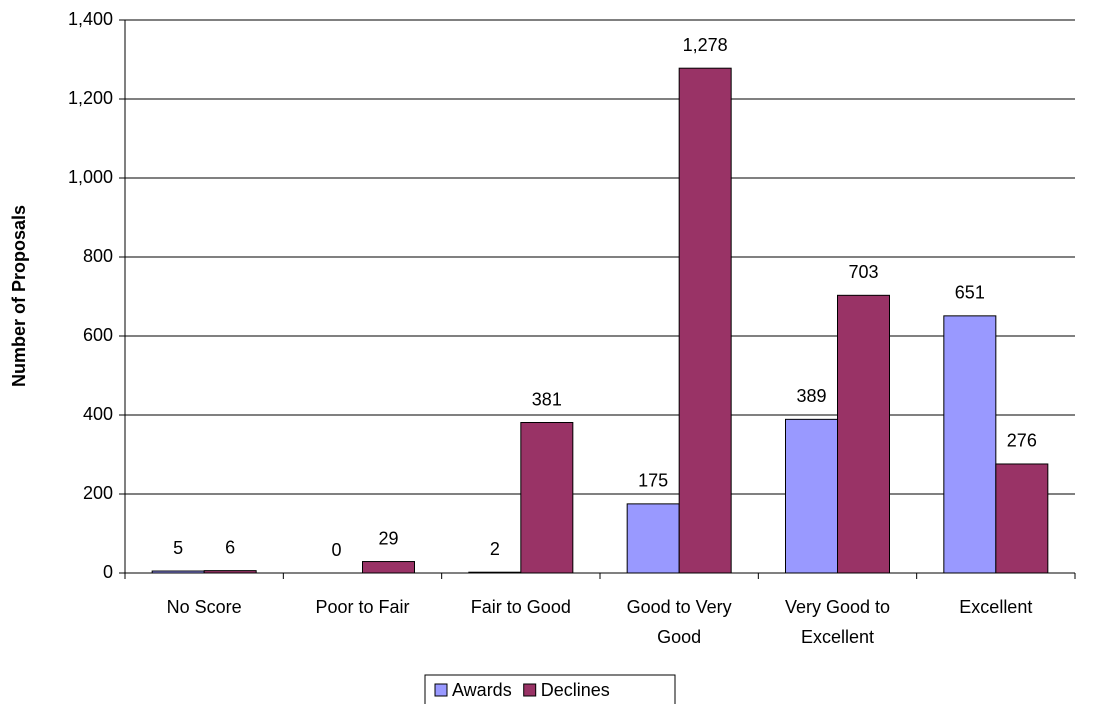 The height and width of the screenshot is (704, 1099). What do you see at coordinates (679, 622) in the screenshot?
I see `x-tick-label: Good to Very Good` at bounding box center [679, 622].